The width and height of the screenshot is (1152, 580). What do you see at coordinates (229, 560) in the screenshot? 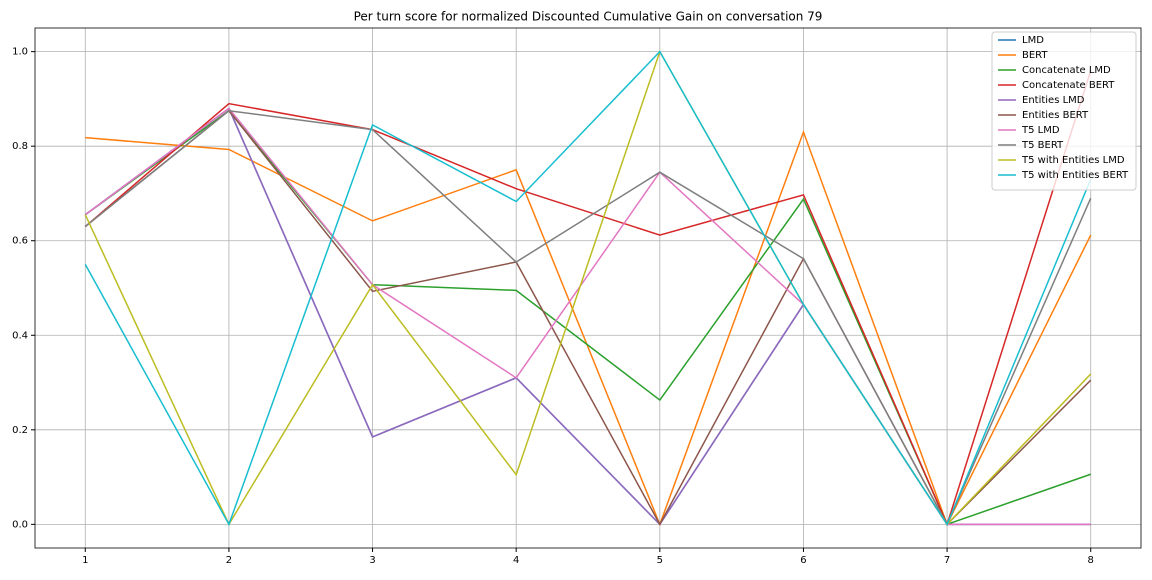
I see `x-tick-label: 2` at bounding box center [229, 560].